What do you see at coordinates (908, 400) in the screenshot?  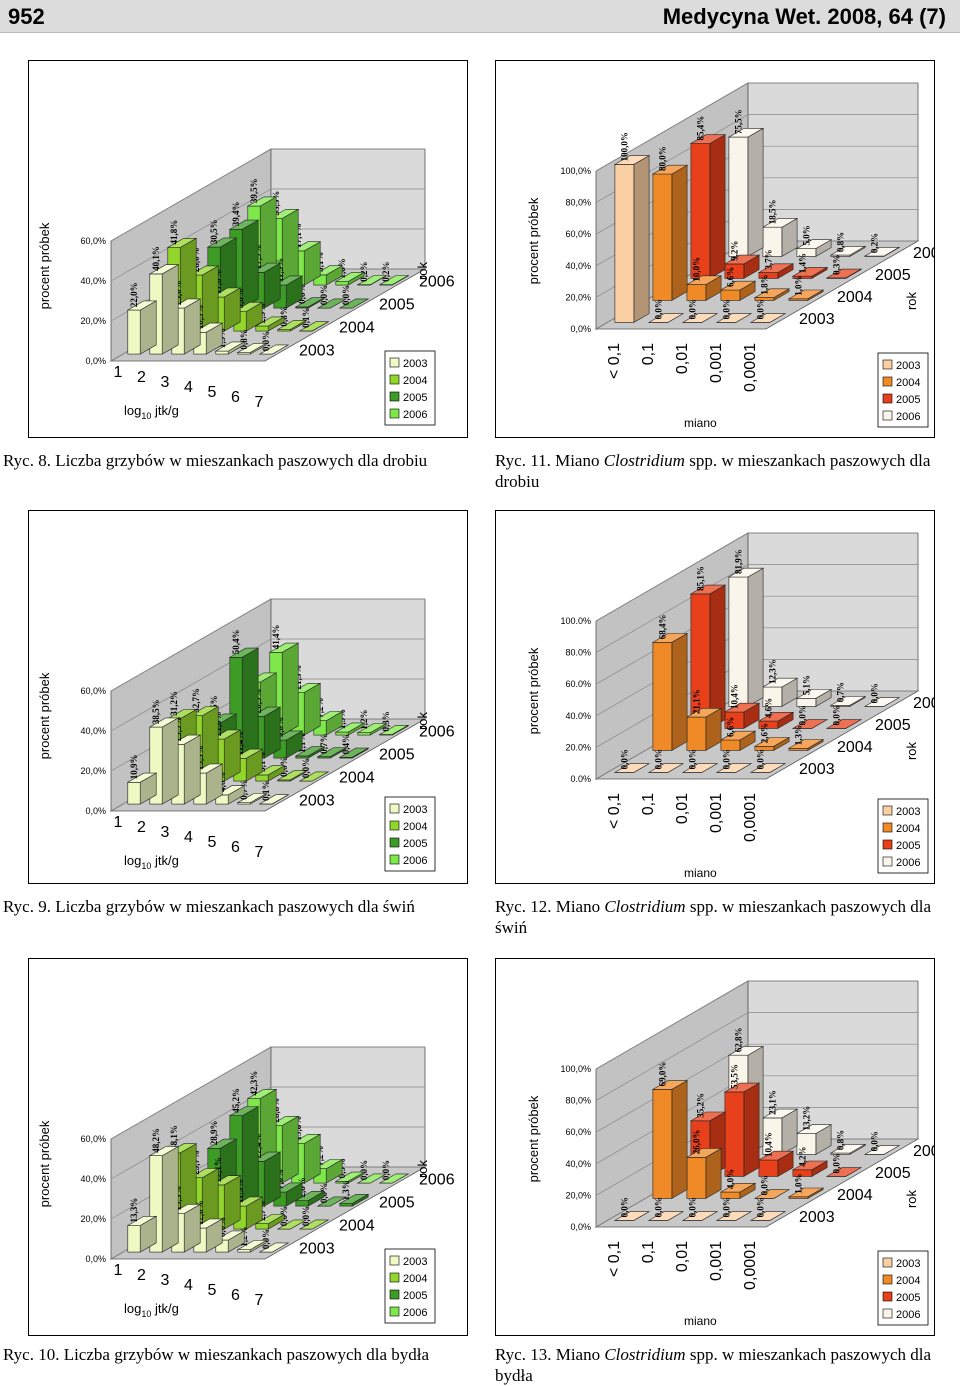 I see `legend-label: 2005` at bounding box center [908, 400].